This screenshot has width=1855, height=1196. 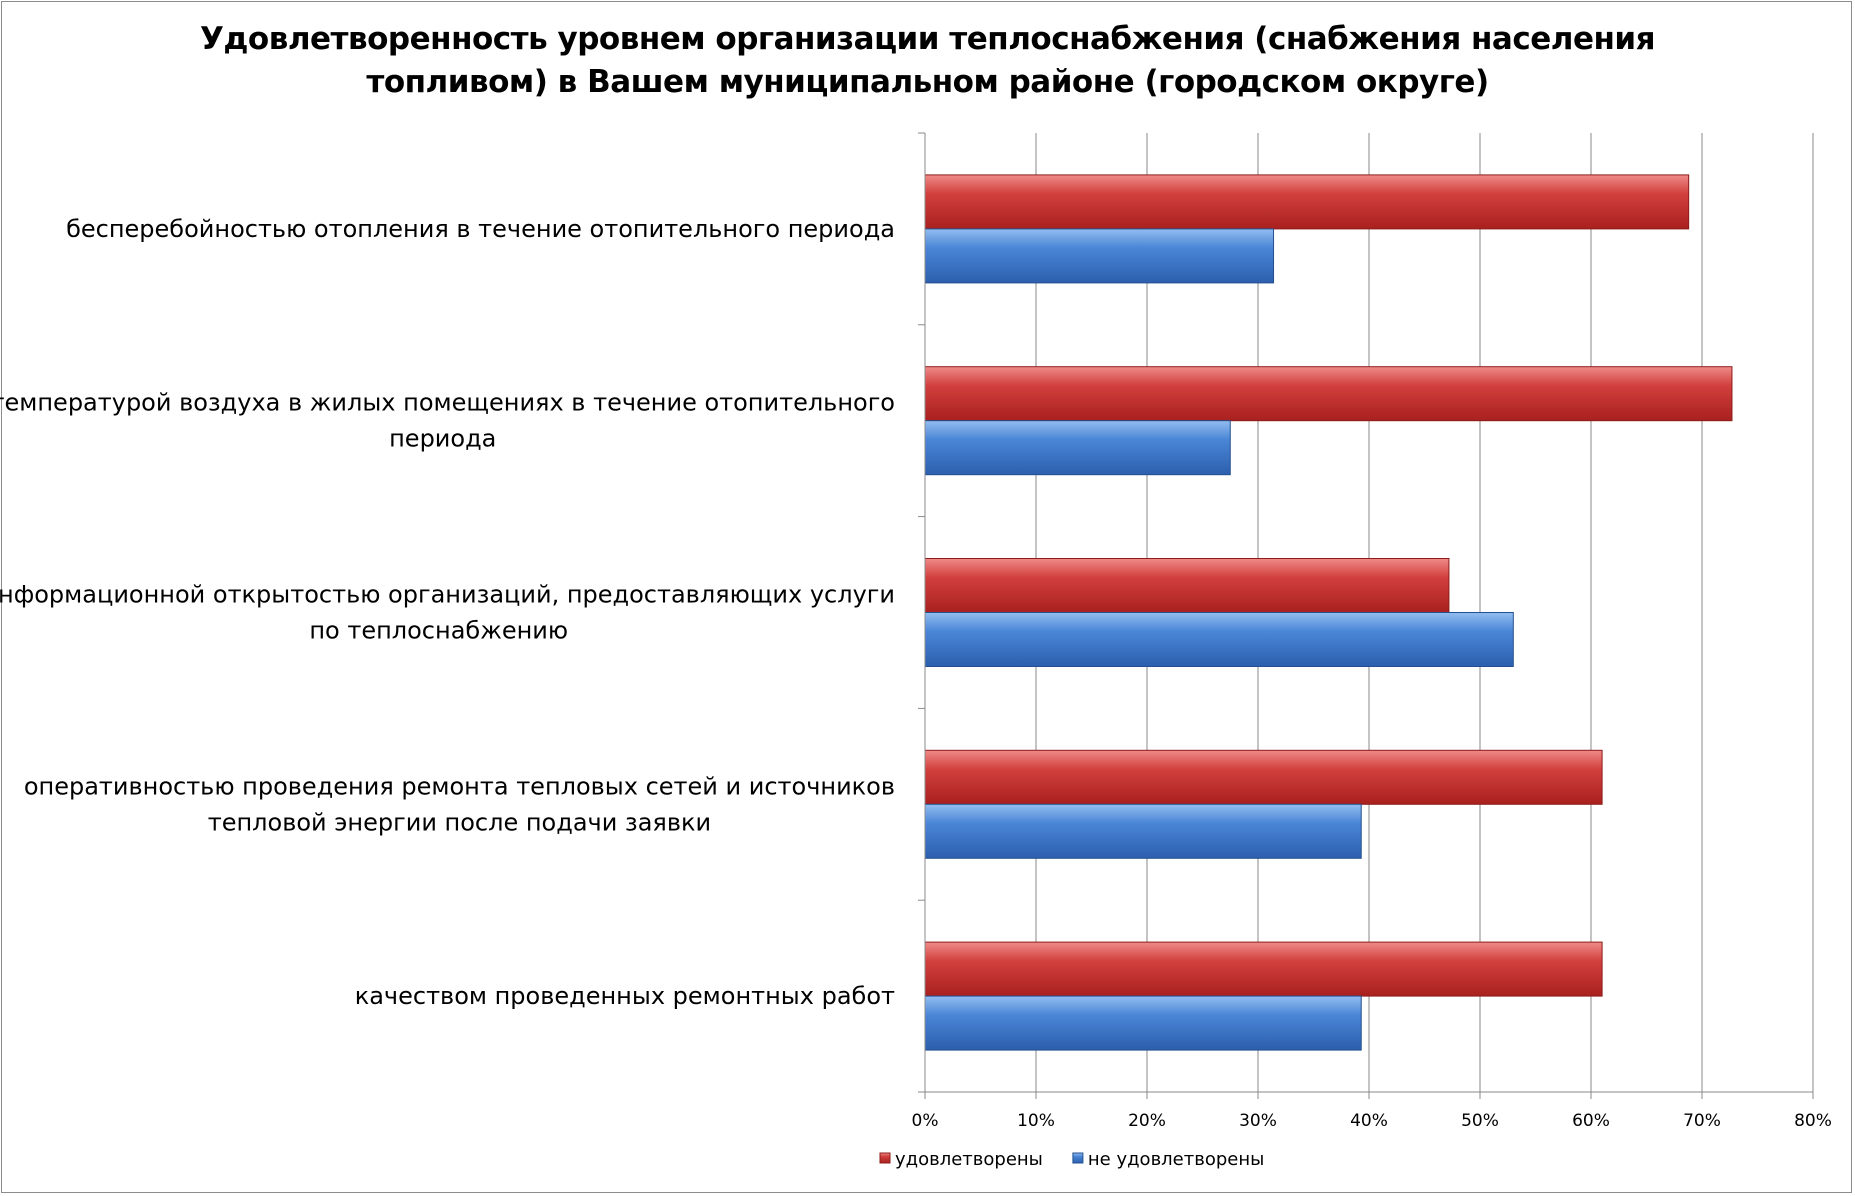 I want to click on legend-label: удовлетворены, so click(x=969, y=1159).